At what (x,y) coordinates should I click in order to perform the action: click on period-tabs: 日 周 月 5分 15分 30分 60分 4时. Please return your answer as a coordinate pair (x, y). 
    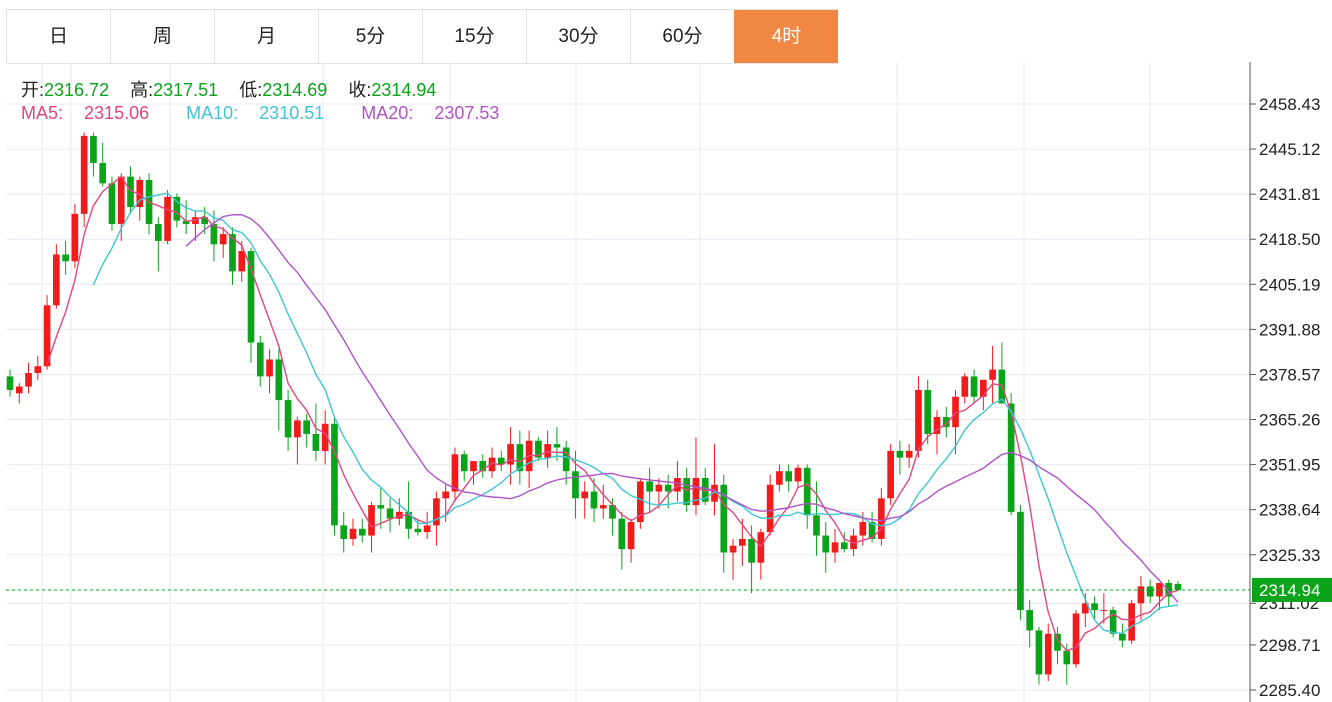
    Looking at the image, I should click on (422, 36).